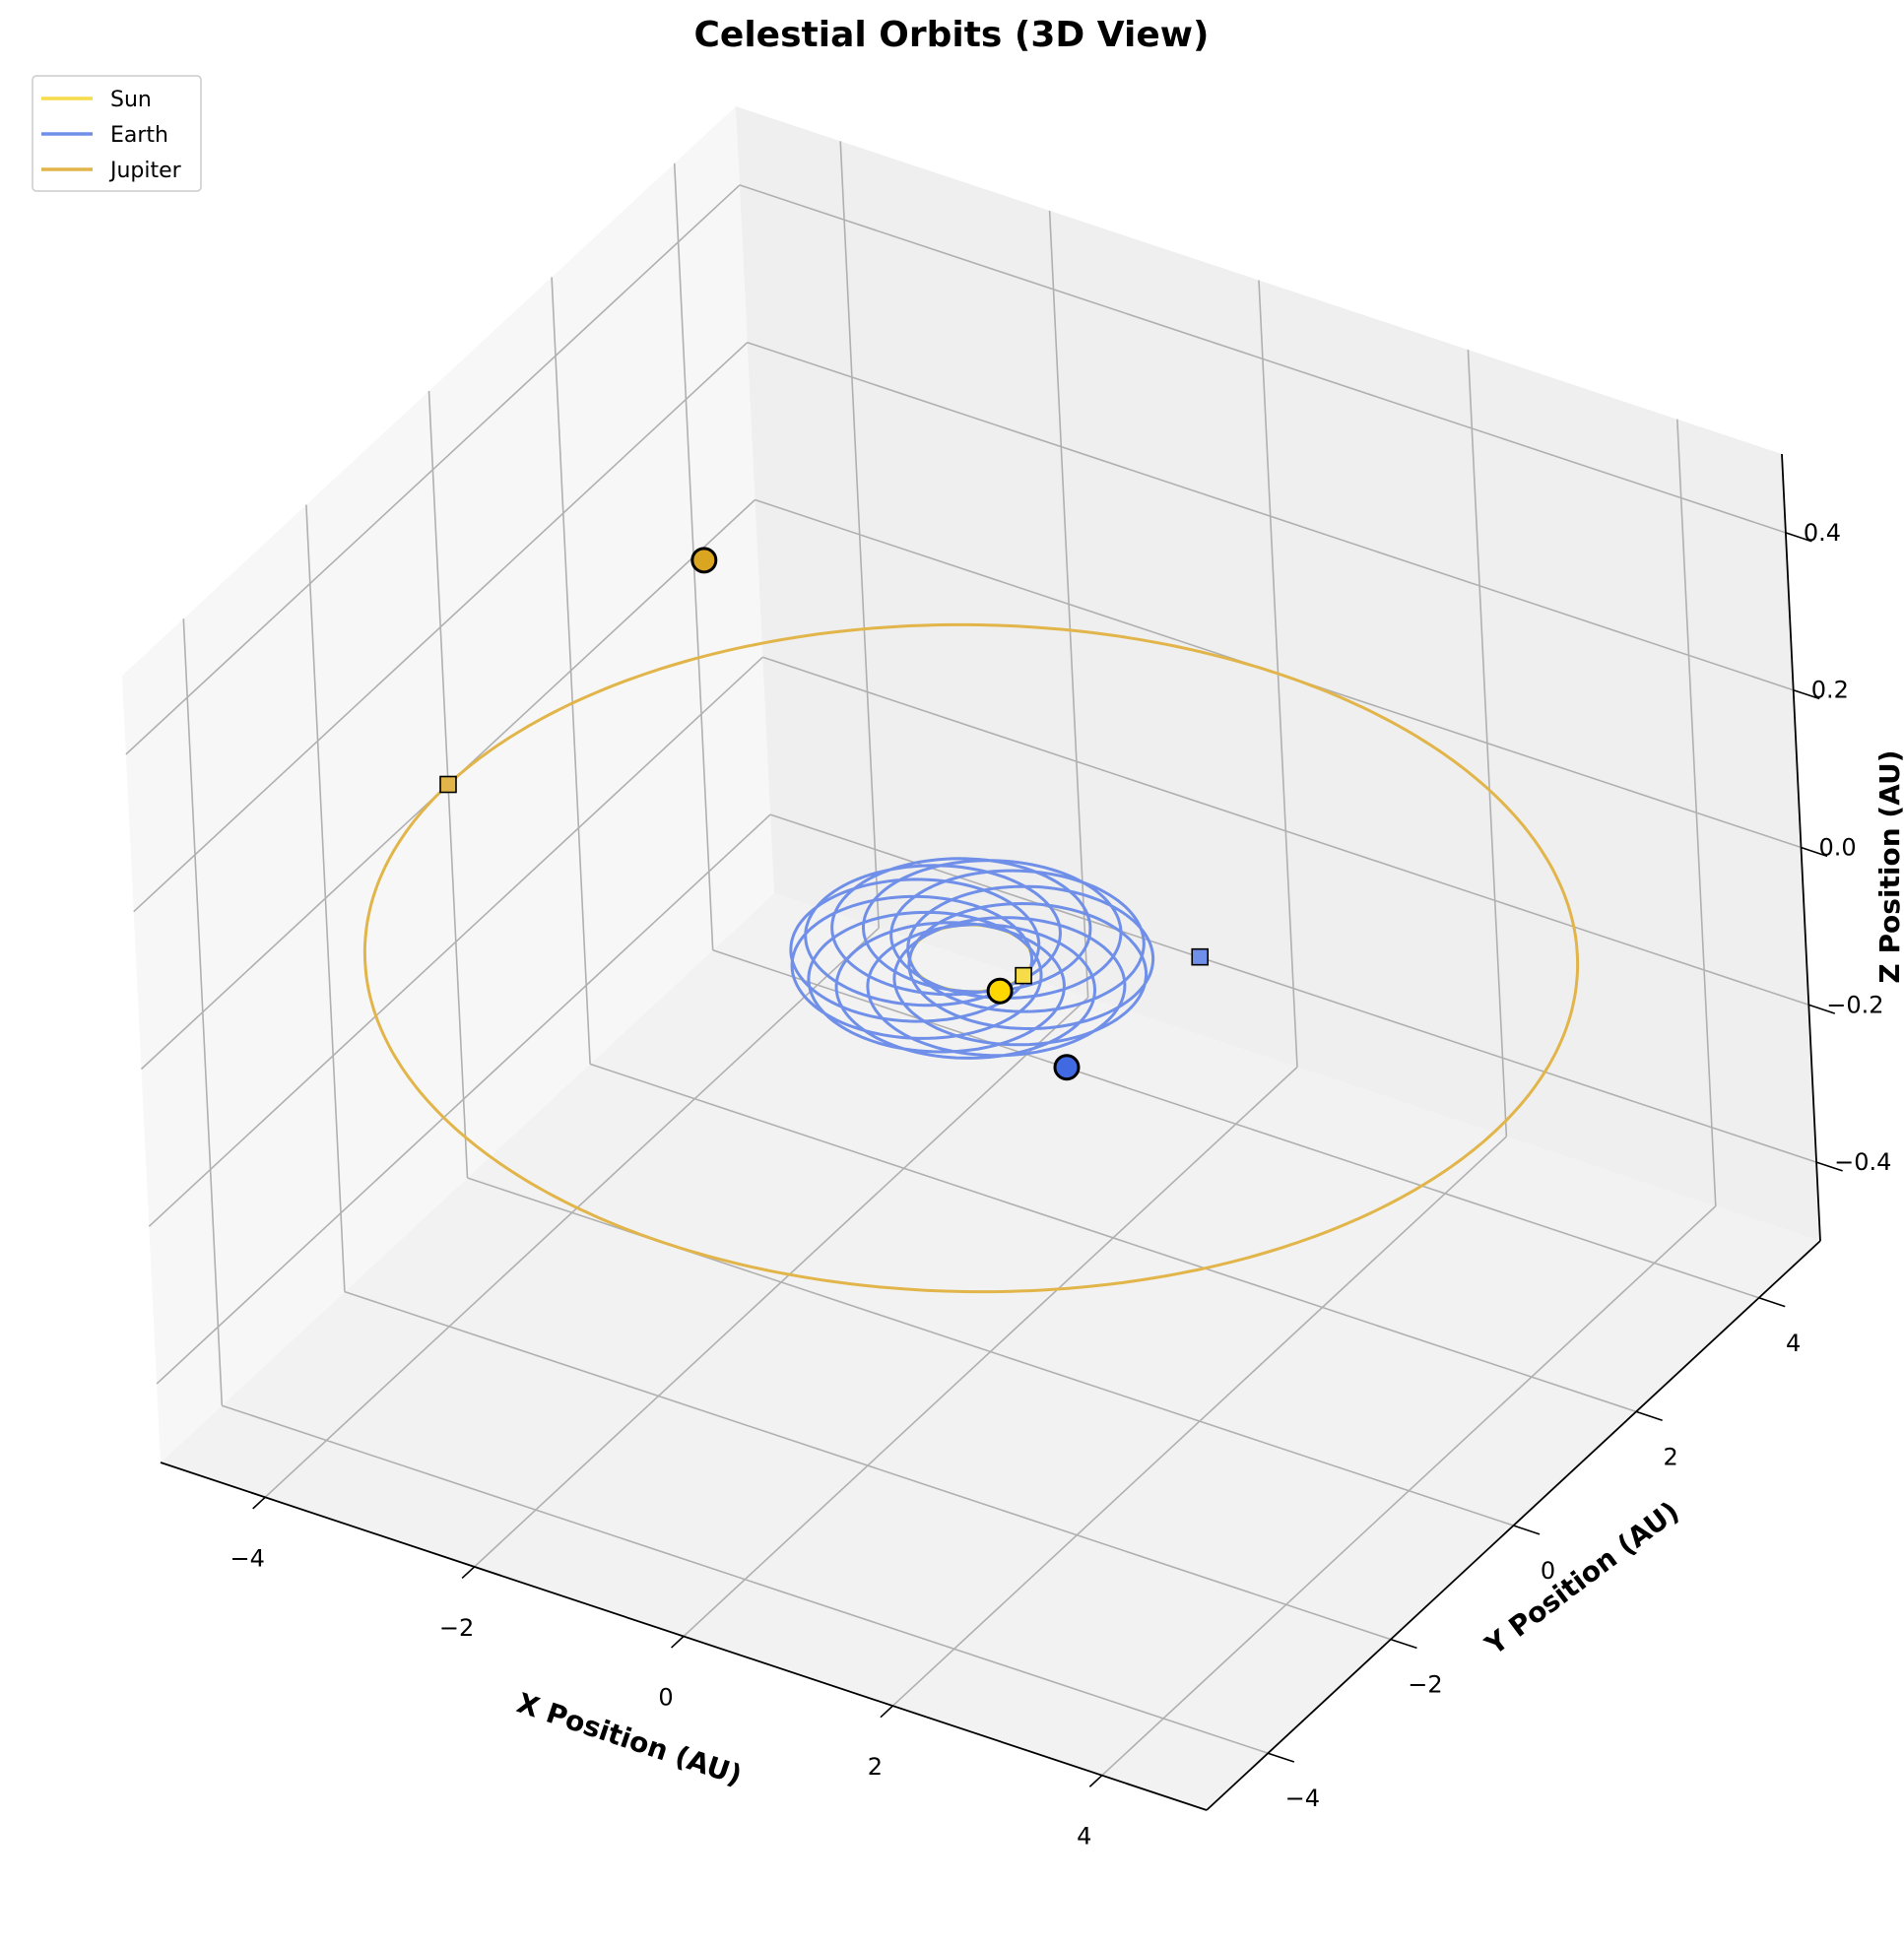 This screenshot has width=1904, height=1949. I want to click on x-tick-label: 0, so click(665, 1698).